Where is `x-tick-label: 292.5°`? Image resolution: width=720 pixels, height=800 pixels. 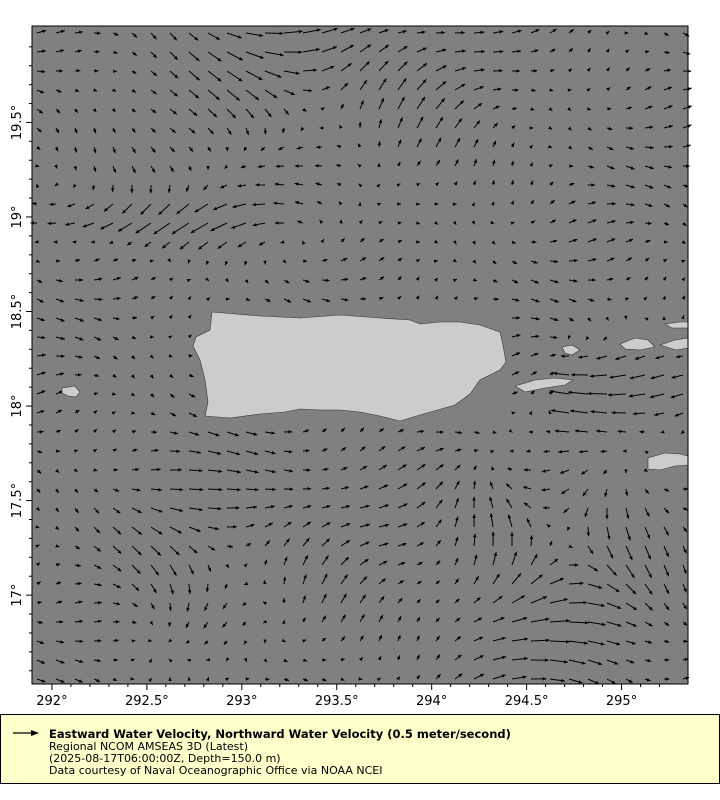
x-tick-label: 292.5° is located at coordinates (147, 701).